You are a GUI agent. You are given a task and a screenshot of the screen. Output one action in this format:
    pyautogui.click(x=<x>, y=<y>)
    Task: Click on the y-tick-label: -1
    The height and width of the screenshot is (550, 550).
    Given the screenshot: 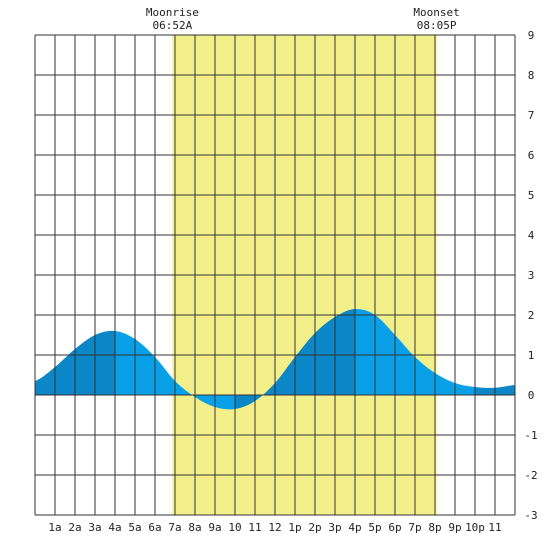 What is the action you would take?
    pyautogui.click(x=530, y=435)
    